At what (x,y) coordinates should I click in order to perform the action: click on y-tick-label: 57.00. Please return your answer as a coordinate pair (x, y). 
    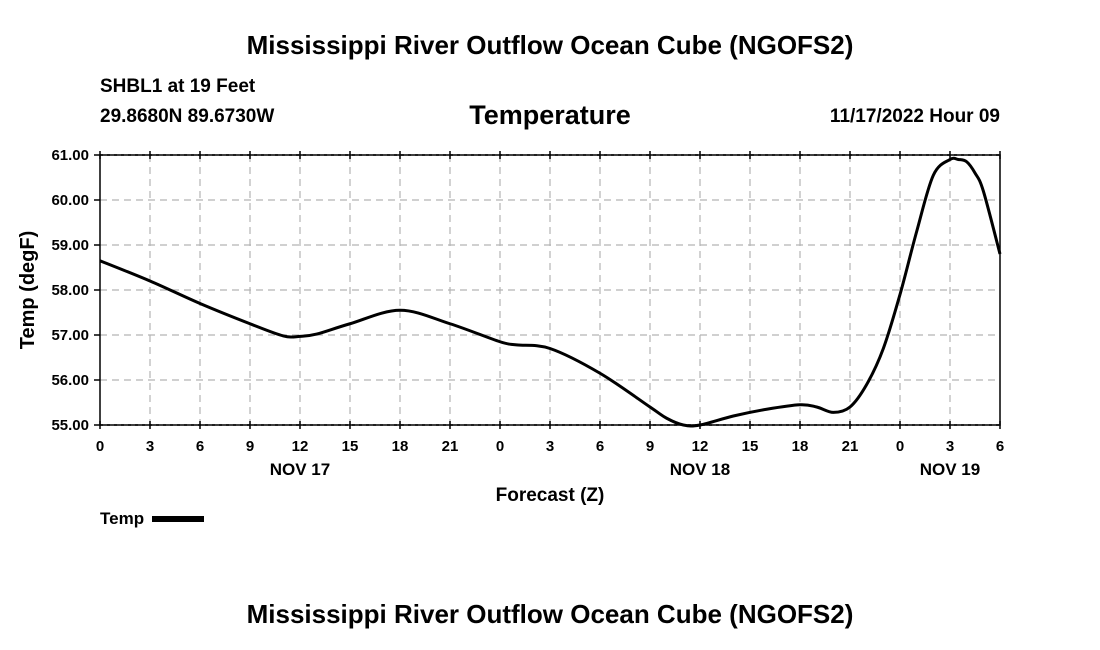
    Looking at the image, I should click on (70, 335).